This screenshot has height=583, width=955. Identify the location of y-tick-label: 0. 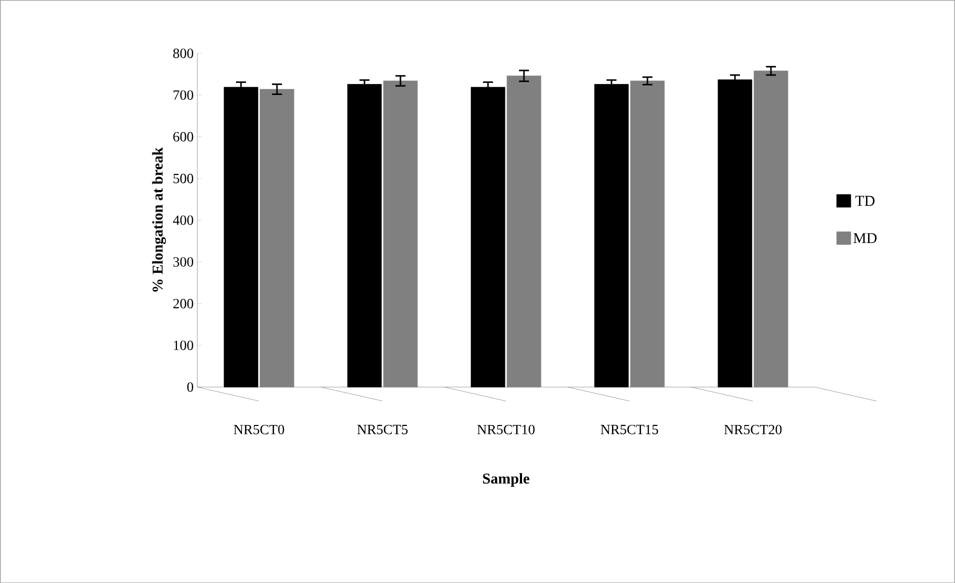
(190, 387).